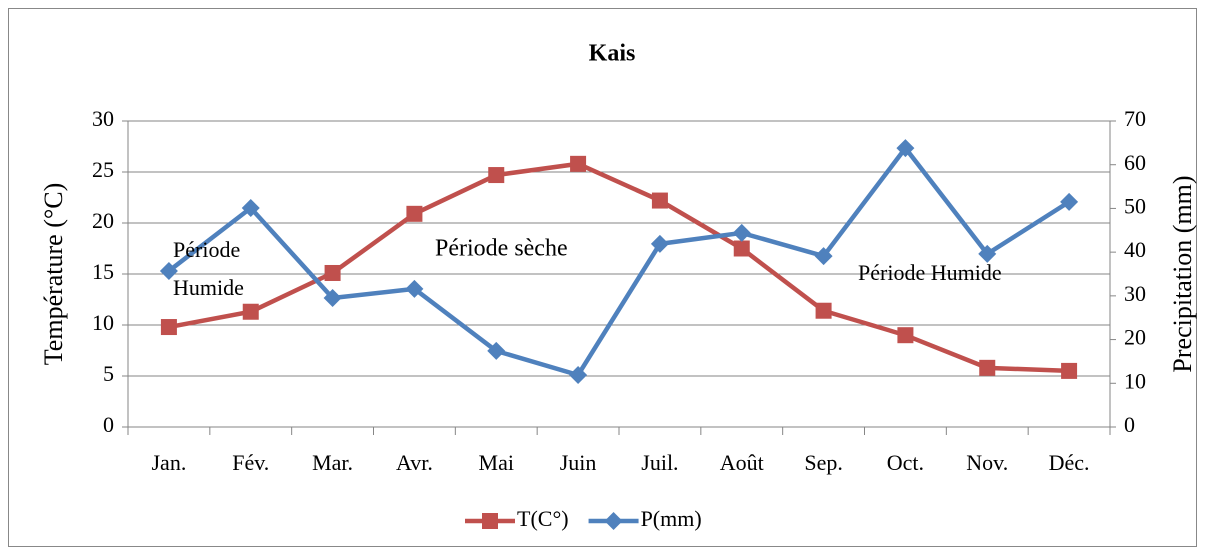 The height and width of the screenshot is (555, 1205). I want to click on y2-tick-label: 70, so click(1135, 118).